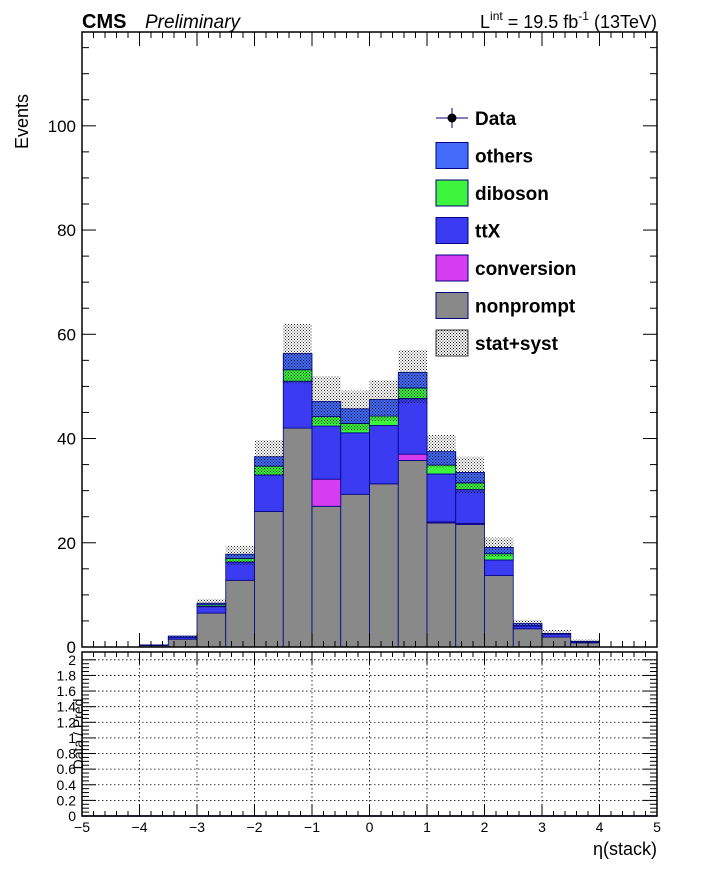 Image resolution: width=716 pixels, height=872 pixels. What do you see at coordinates (452, 118) in the screenshot?
I see `legend-data-marker` at bounding box center [452, 118].